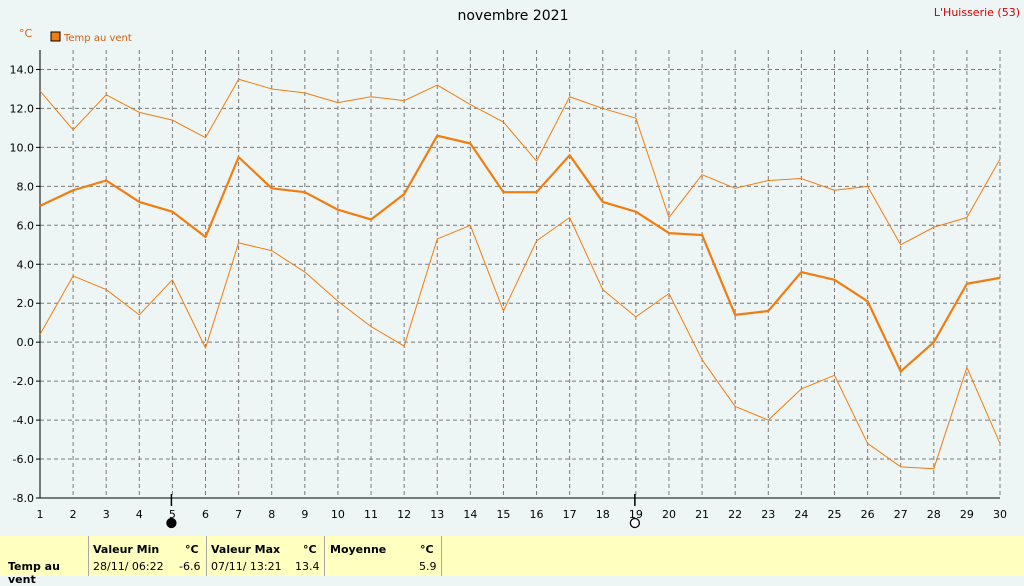 The width and height of the screenshot is (1024, 586). Describe the element at coordinates (22, 147) in the screenshot. I see `y-tick-label: 10.0` at that location.